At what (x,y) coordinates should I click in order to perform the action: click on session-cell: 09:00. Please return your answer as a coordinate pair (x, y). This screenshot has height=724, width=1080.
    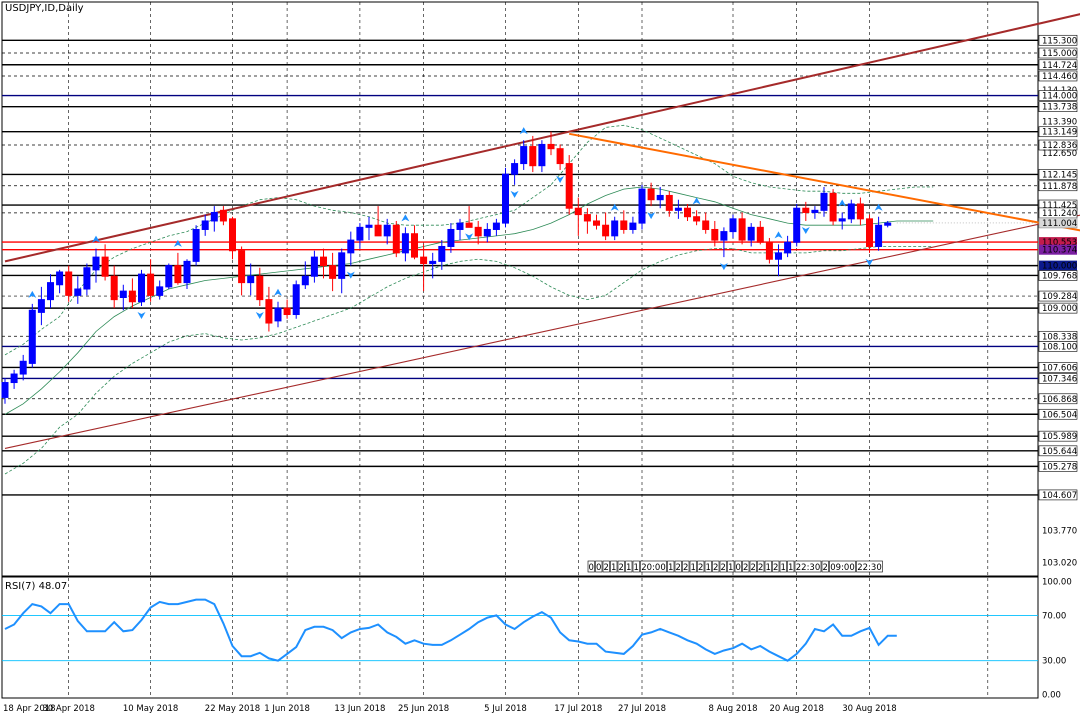
    Looking at the image, I should click on (842, 566).